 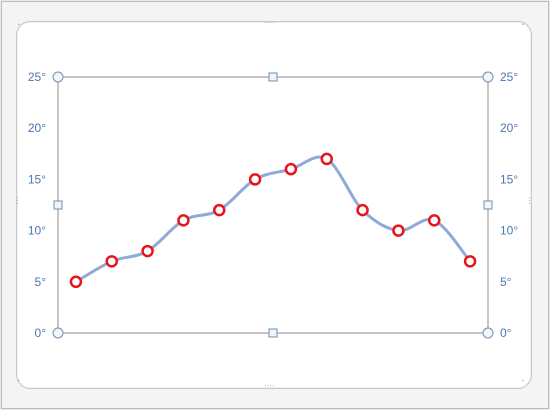 I want to click on right-y-tick-label: 5°, so click(x=506, y=282).